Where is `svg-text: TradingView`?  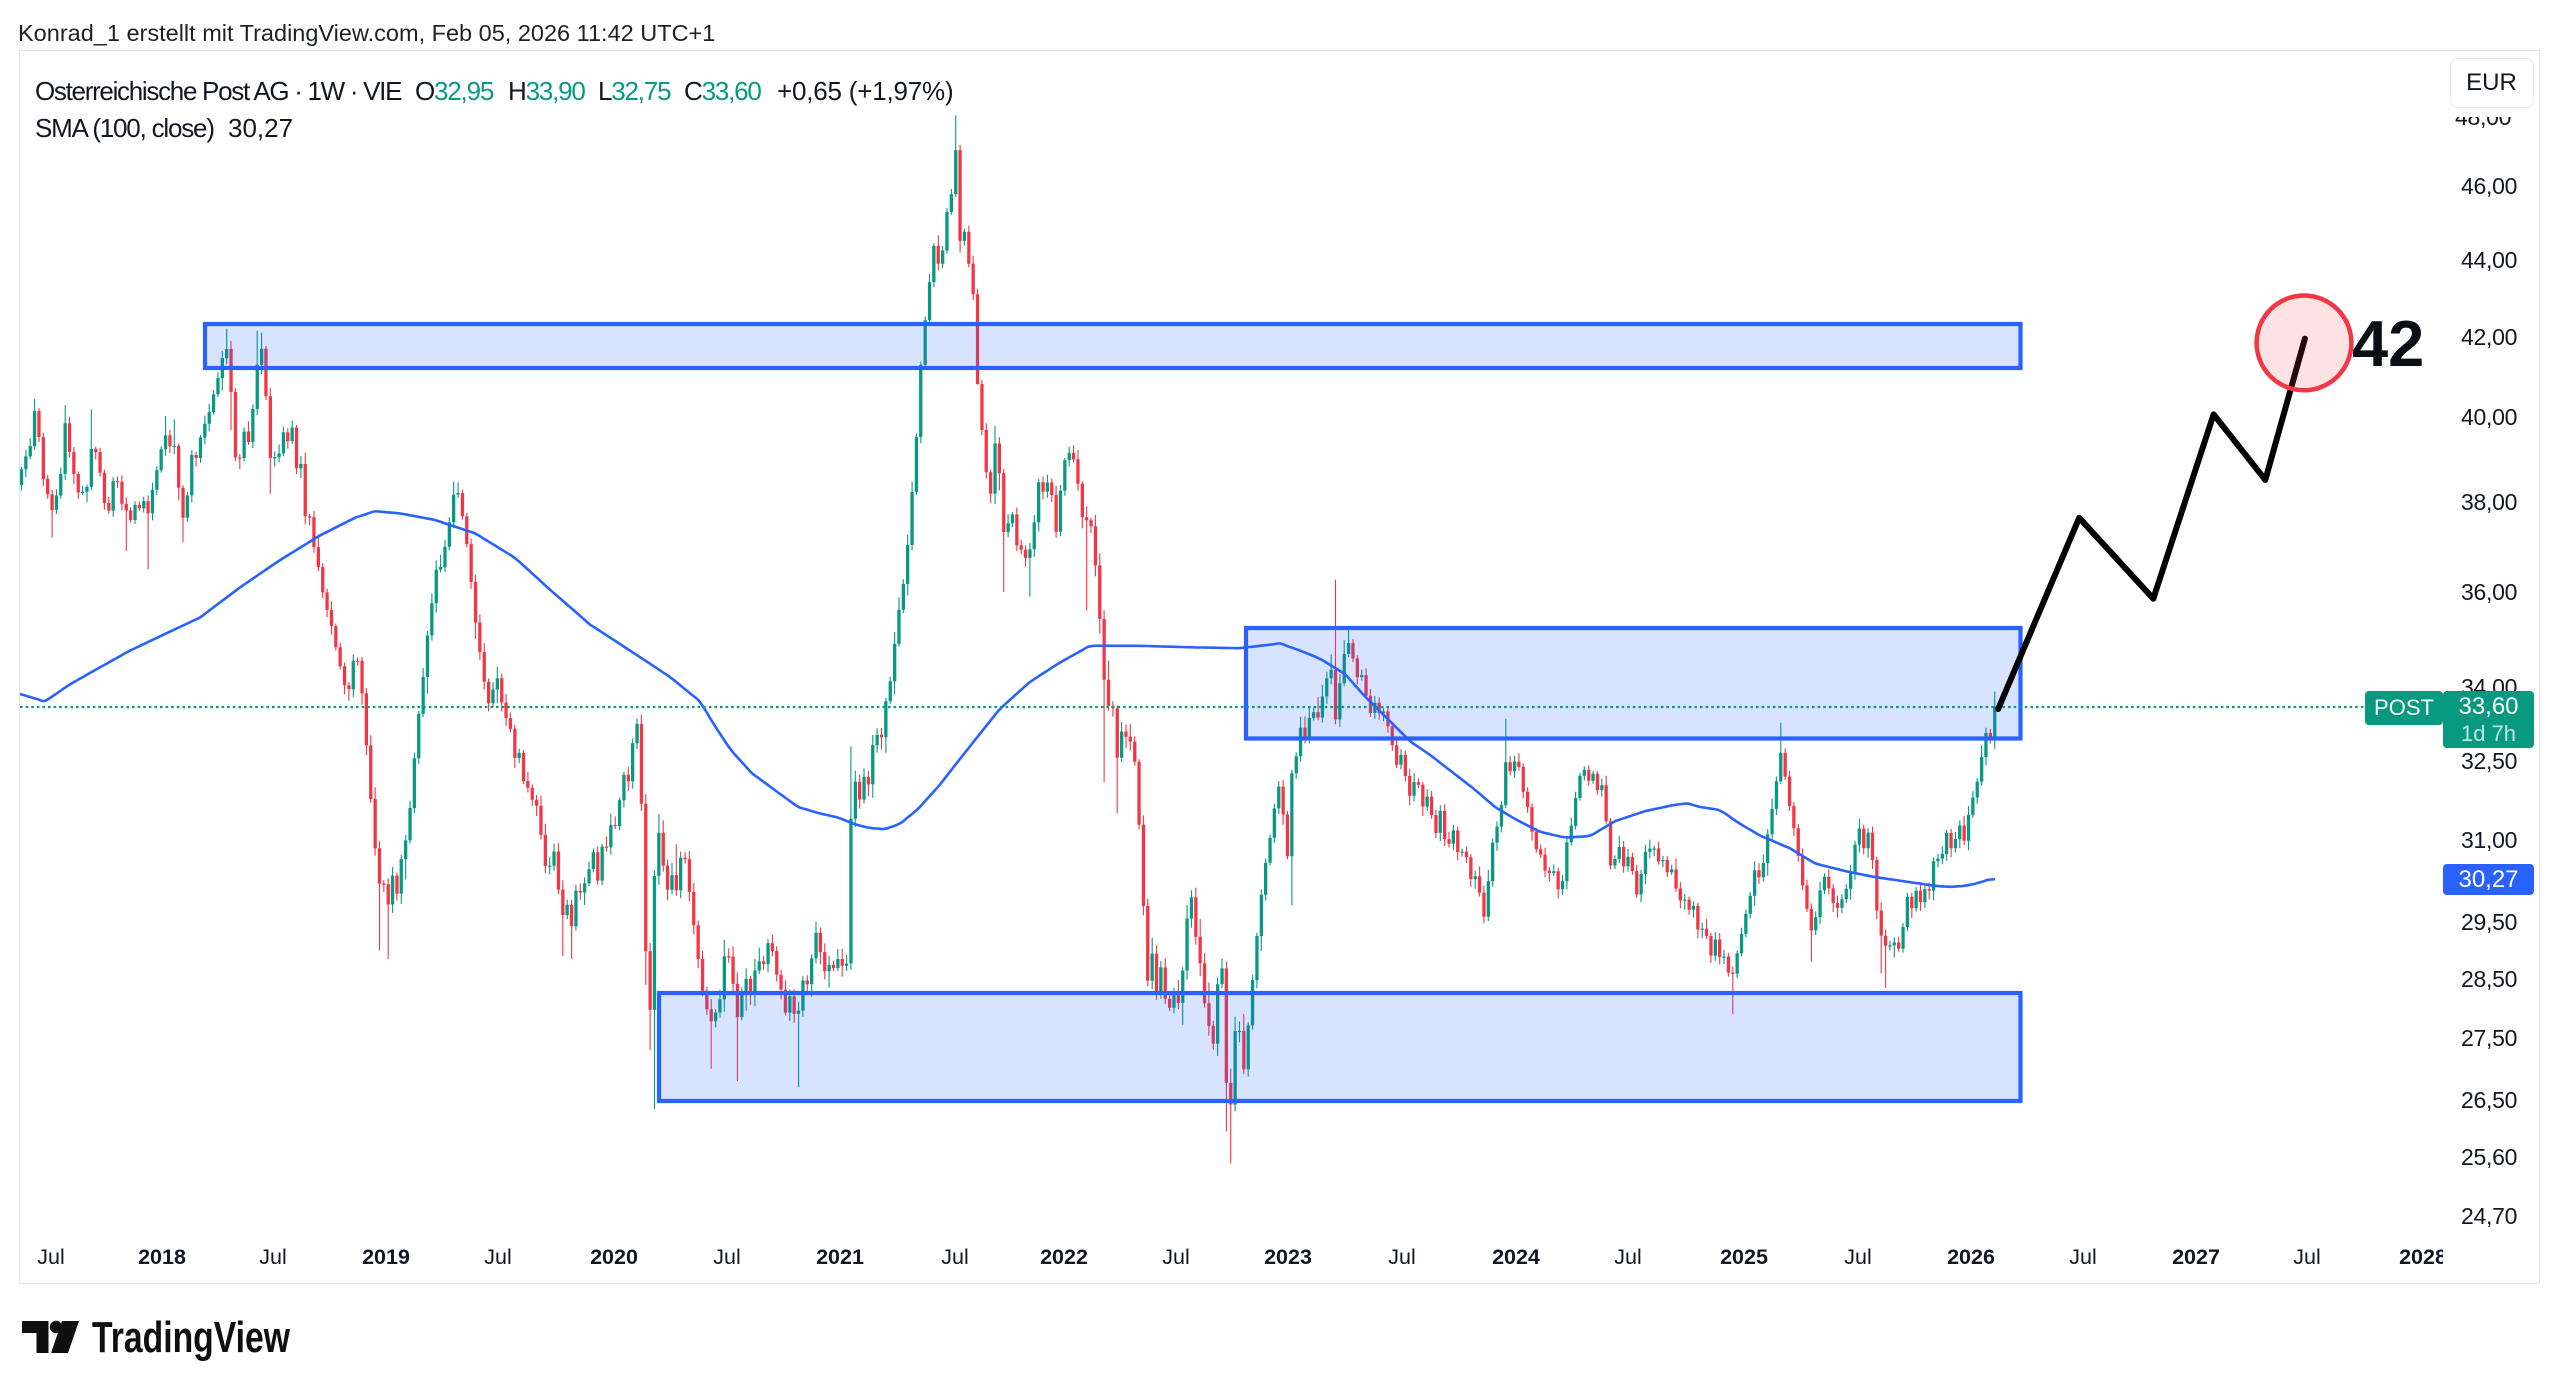 svg-text: TradingView is located at coordinates (191, 1337).